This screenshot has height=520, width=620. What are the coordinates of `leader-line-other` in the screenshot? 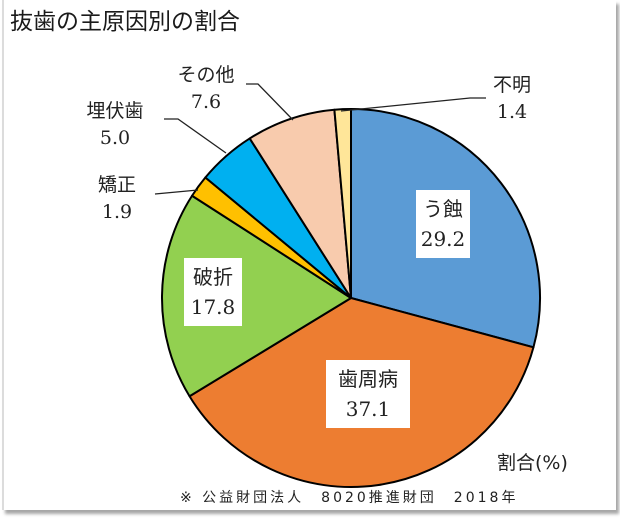 It's located at (270, 102).